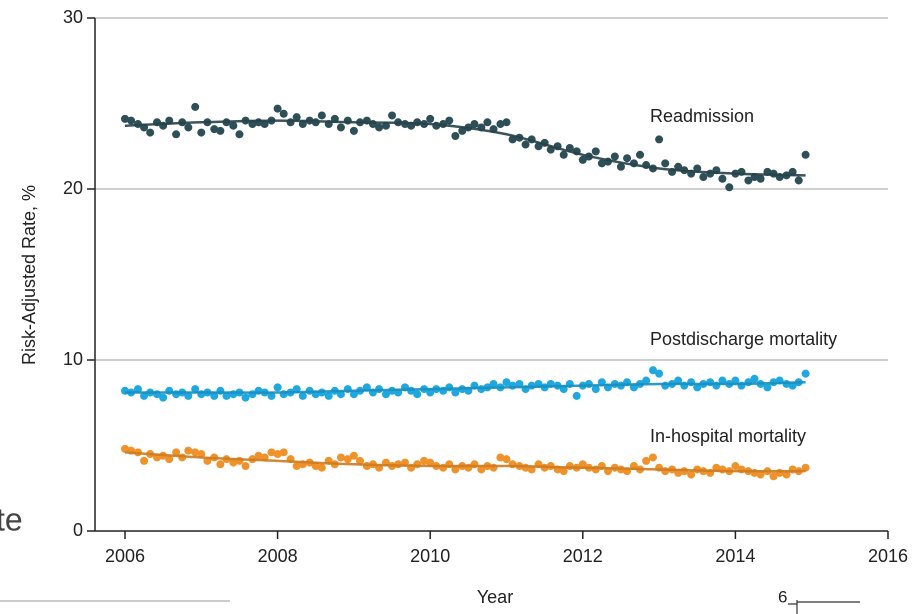 This screenshot has height=614, width=924. I want to click on clipped-axis, so click(824, 607).